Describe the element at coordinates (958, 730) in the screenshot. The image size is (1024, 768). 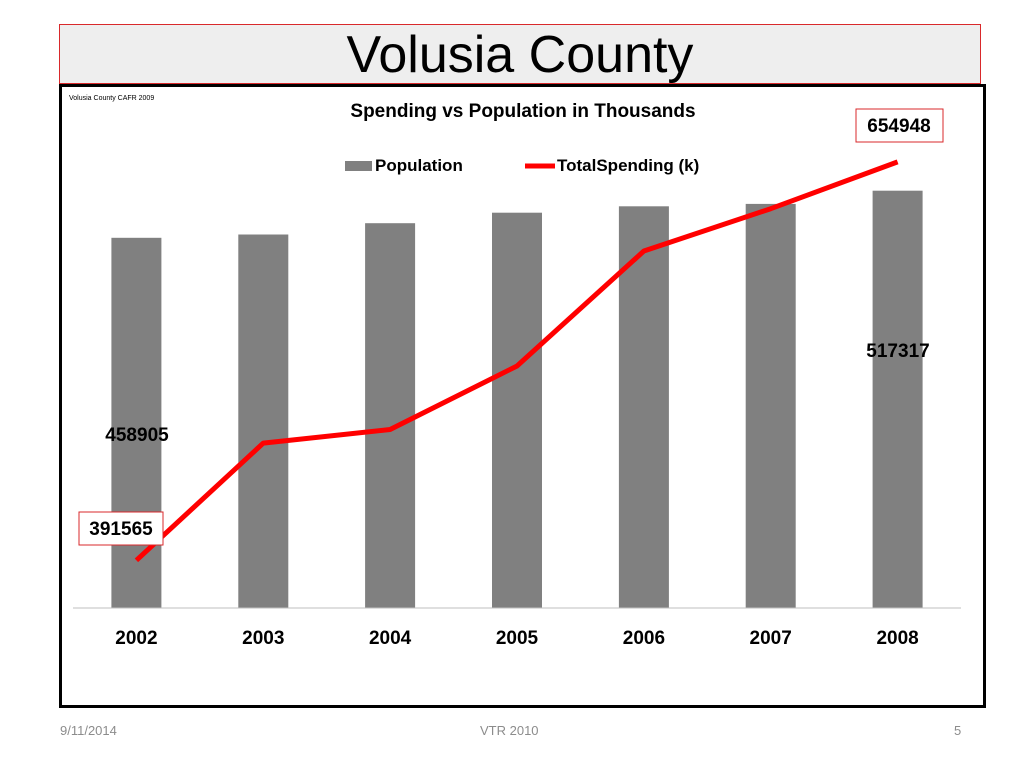
I see `footer-page-number: 5` at that location.